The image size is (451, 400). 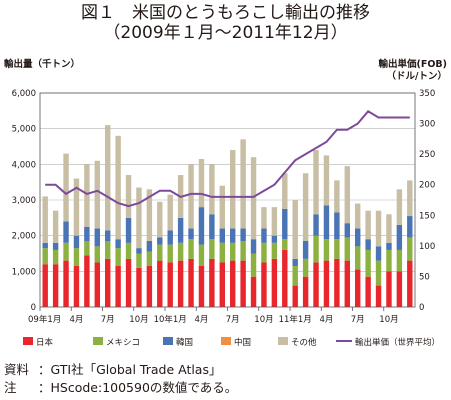 I want to click on y-tick-left-label: 1,000, so click(x=24, y=272).